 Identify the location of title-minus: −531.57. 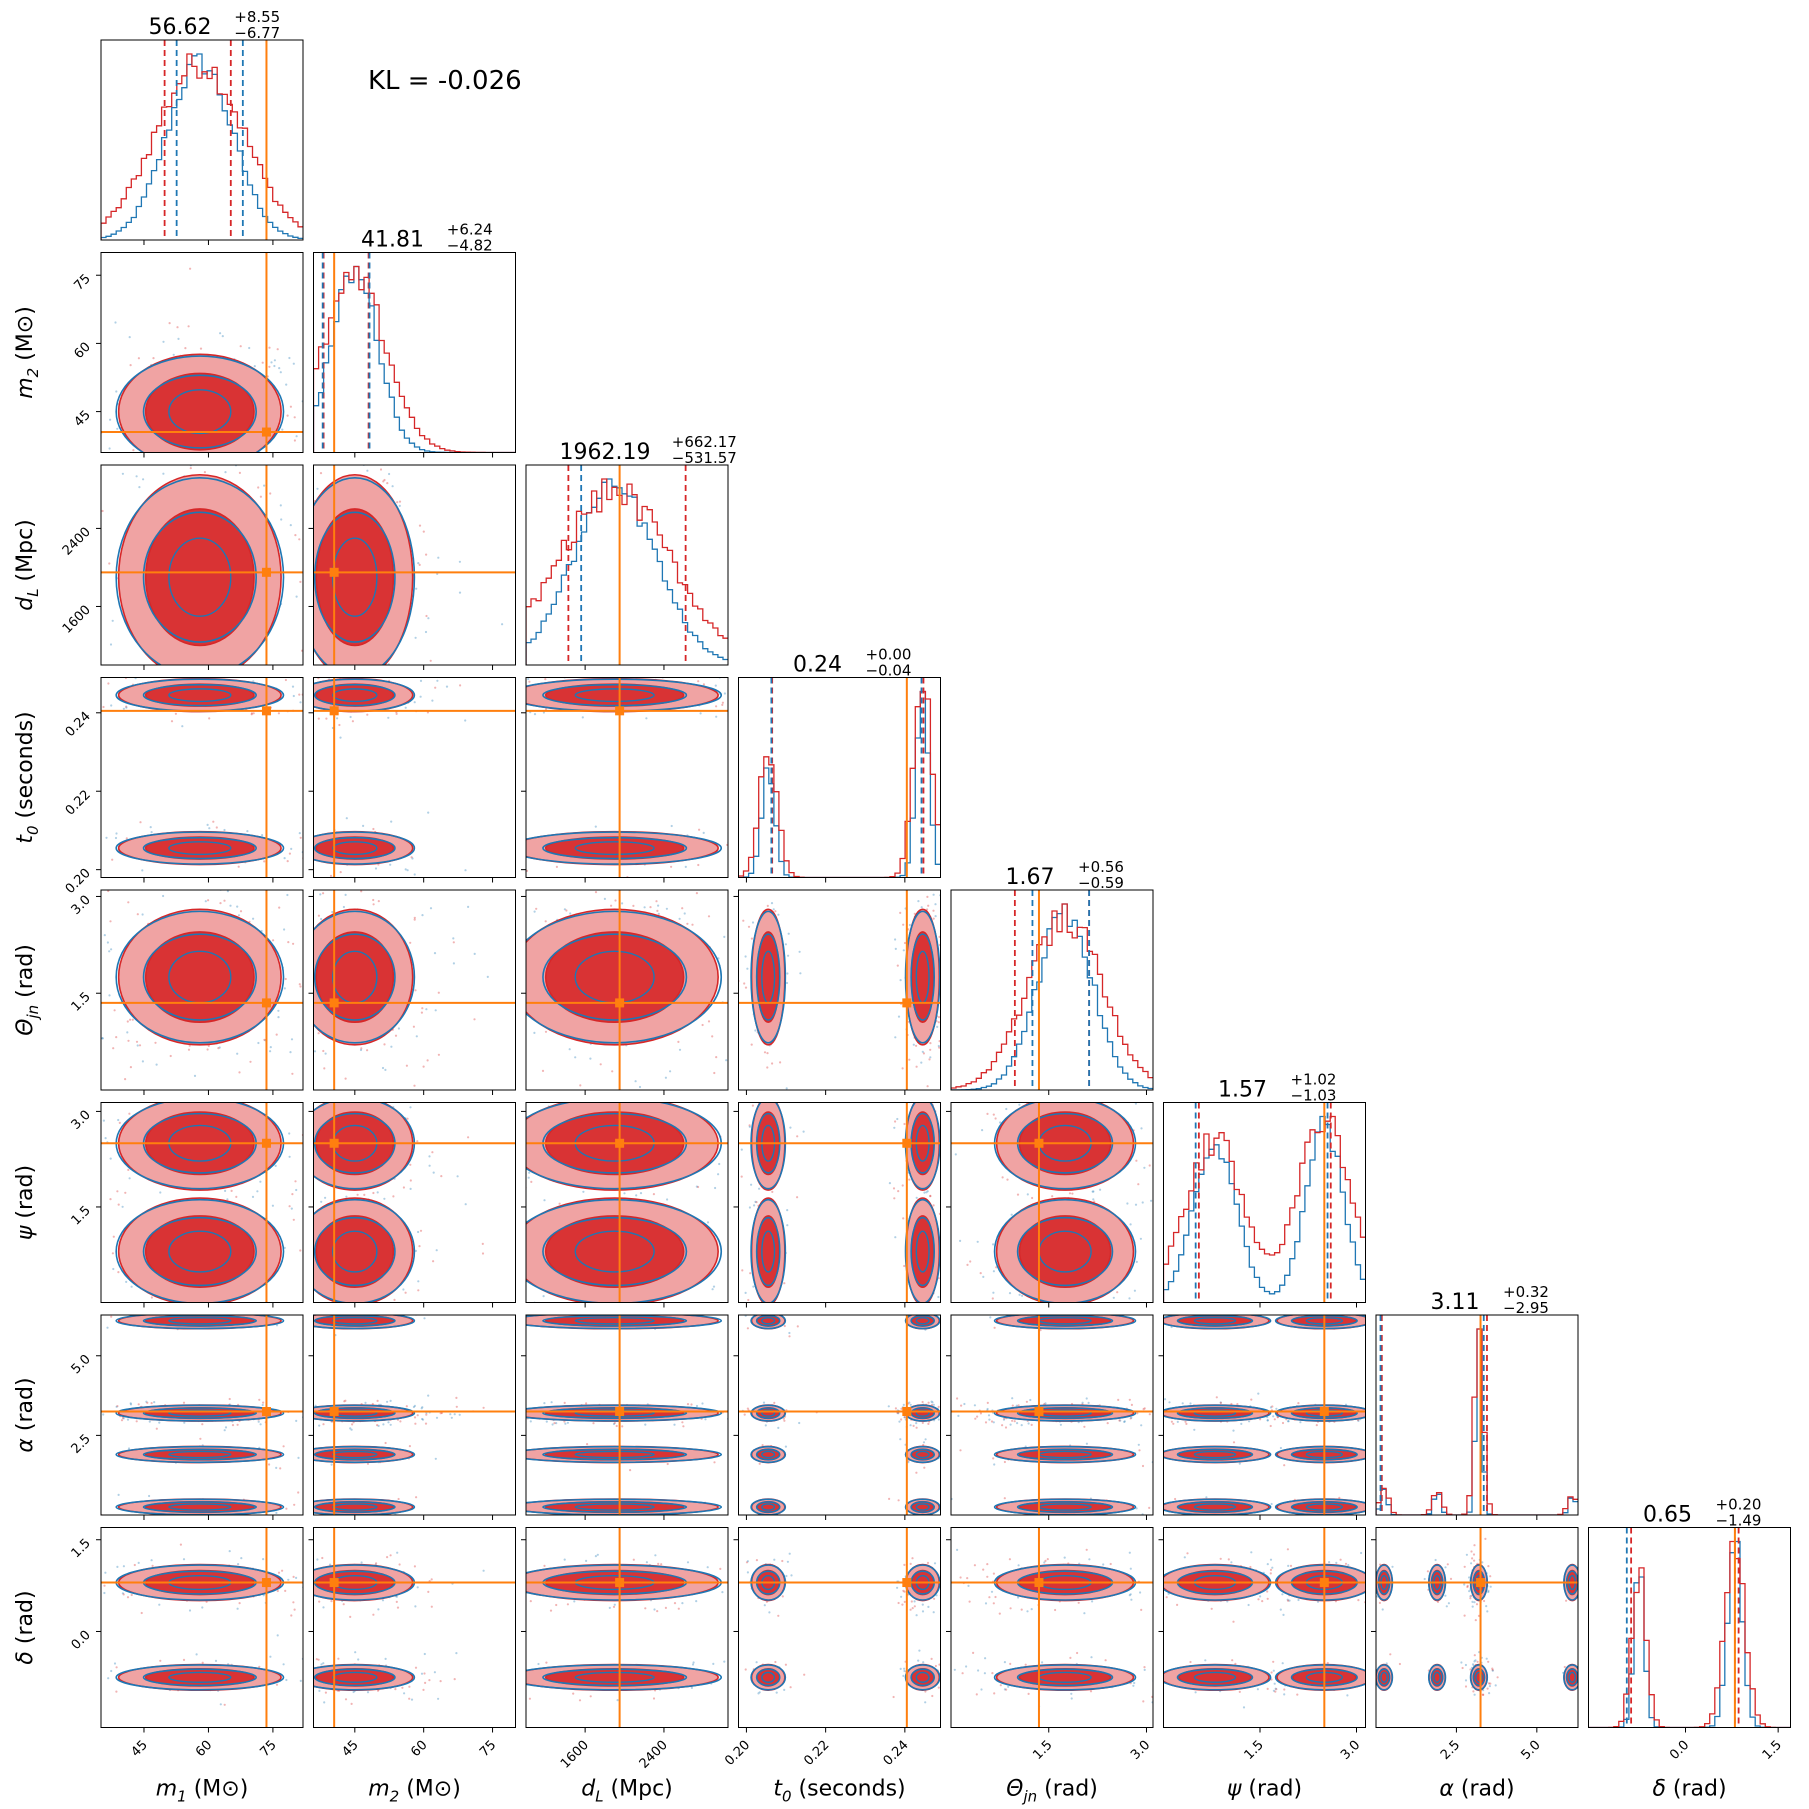
(704, 458).